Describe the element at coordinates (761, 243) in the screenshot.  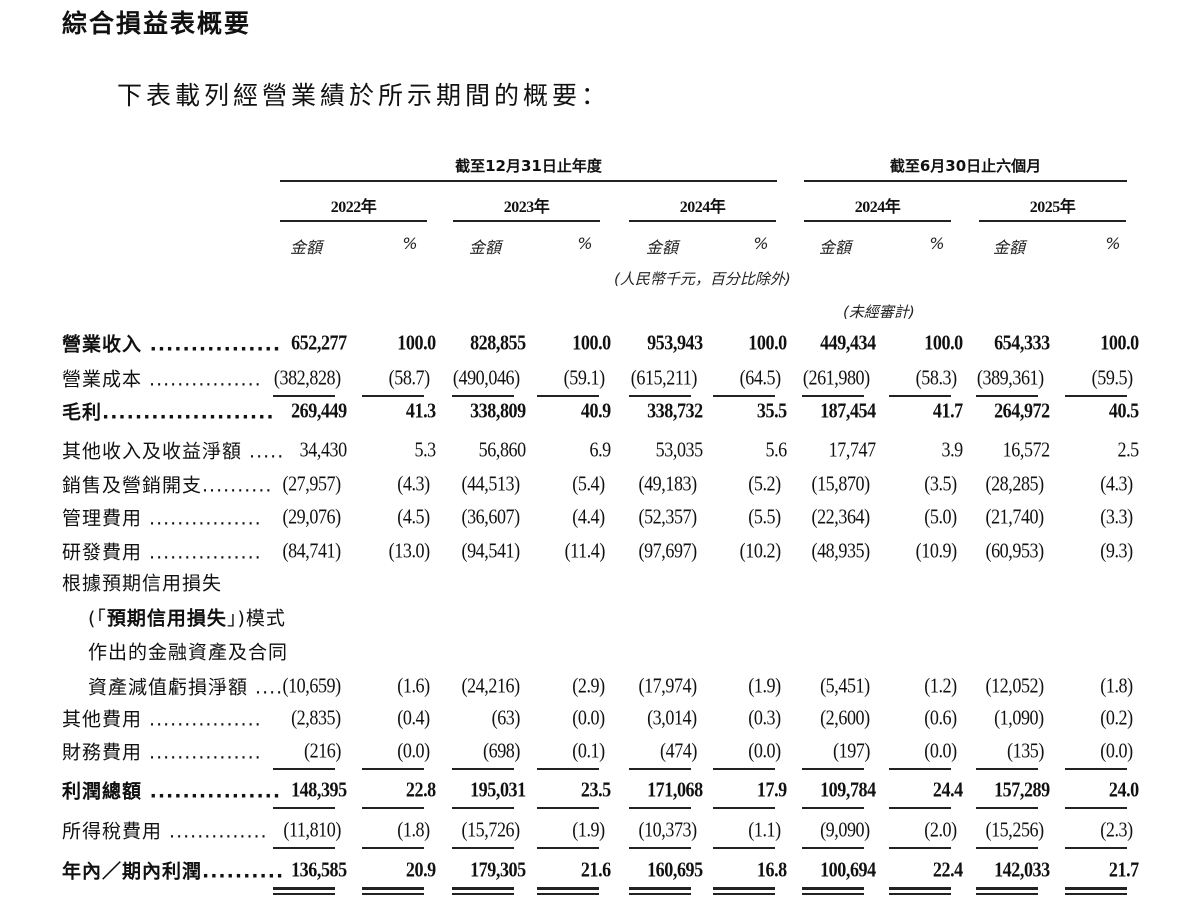
I see `percent-column-header: %` at that location.